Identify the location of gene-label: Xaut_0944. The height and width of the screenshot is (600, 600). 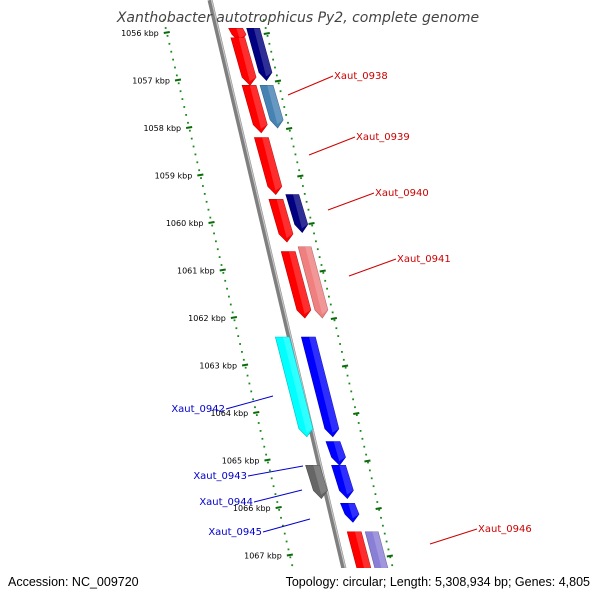
(226, 502).